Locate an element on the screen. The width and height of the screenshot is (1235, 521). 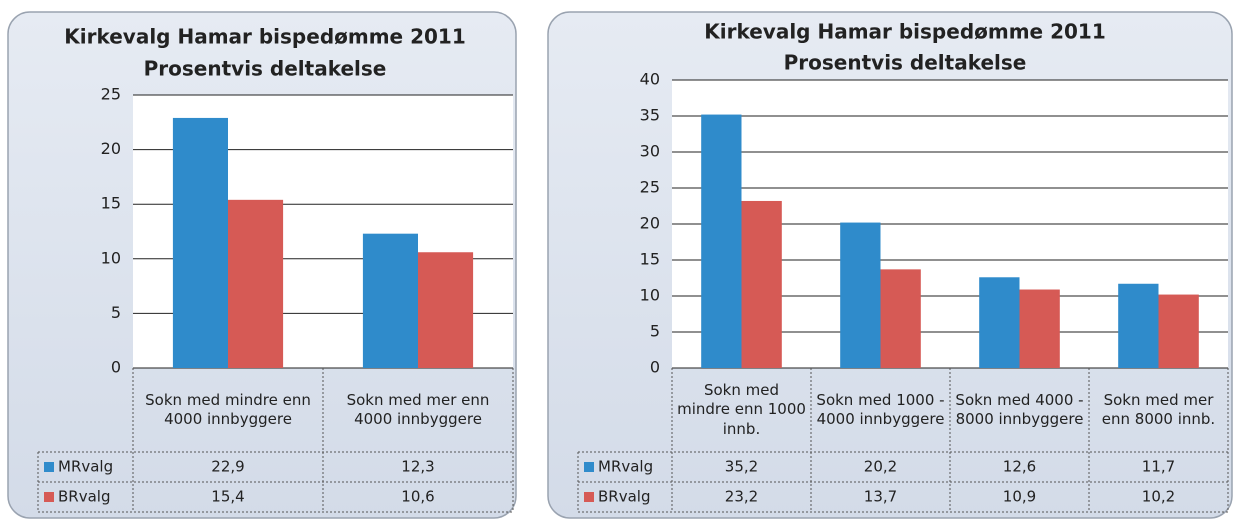
x-tick-label-box: Sokn med 4000 - 8000 innbyggere is located at coordinates (1019, 409).